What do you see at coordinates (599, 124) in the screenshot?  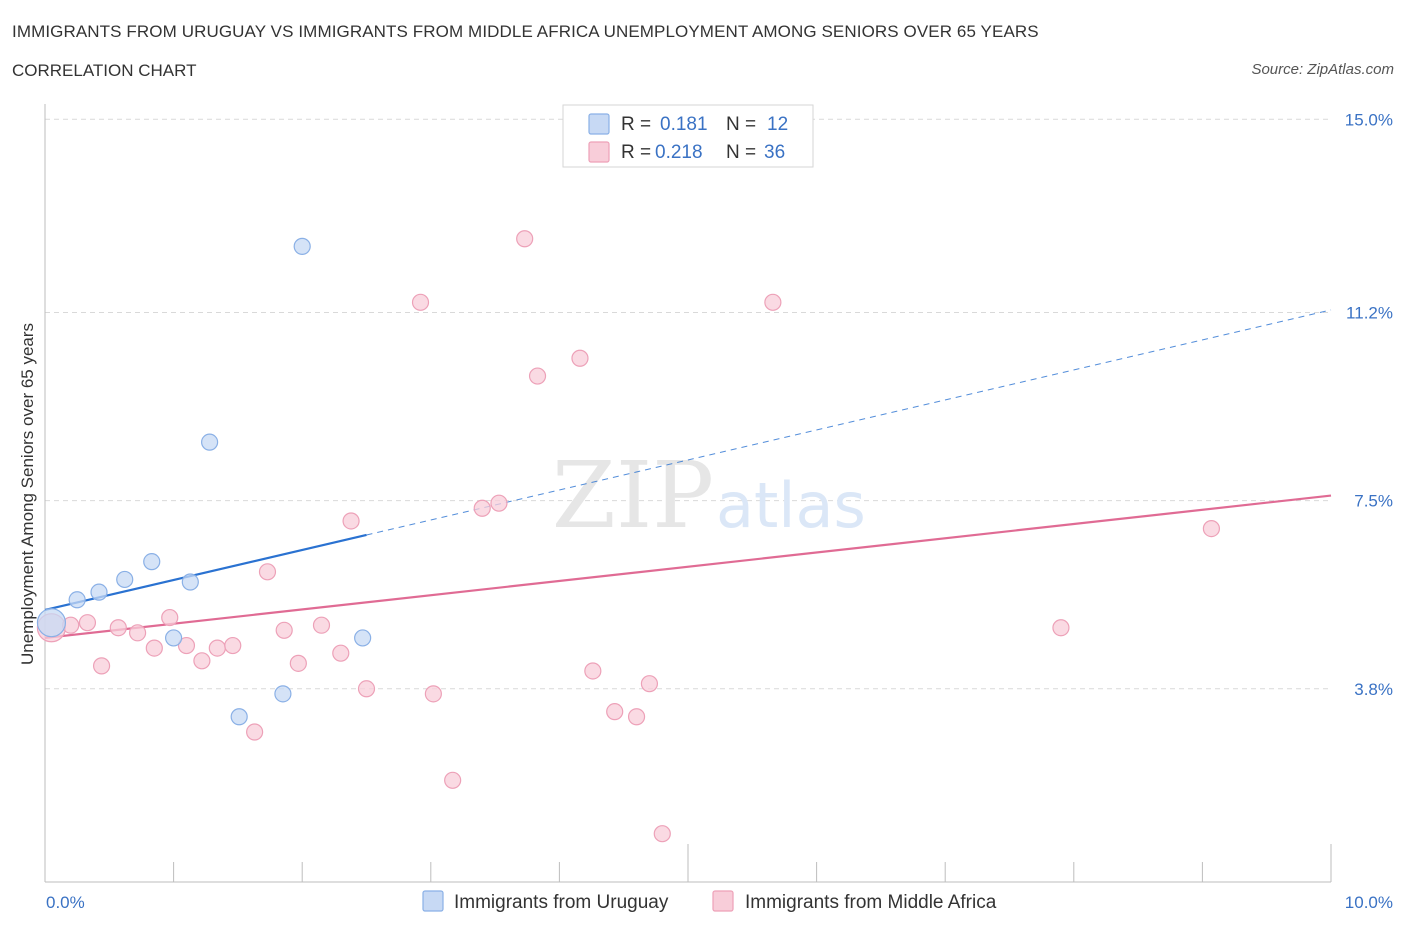 I see `legend-swatch-uruguay` at bounding box center [599, 124].